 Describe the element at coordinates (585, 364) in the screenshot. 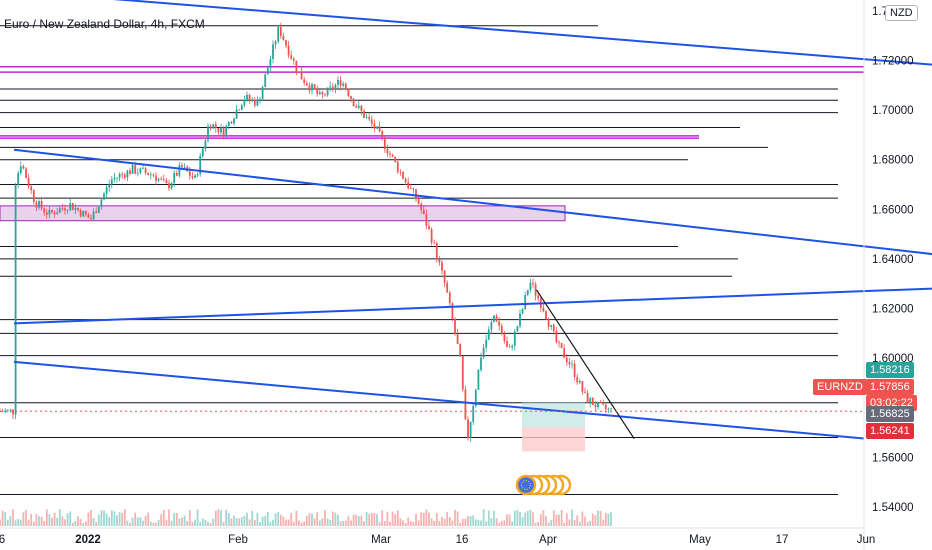

I see `wedge-trendline` at that location.